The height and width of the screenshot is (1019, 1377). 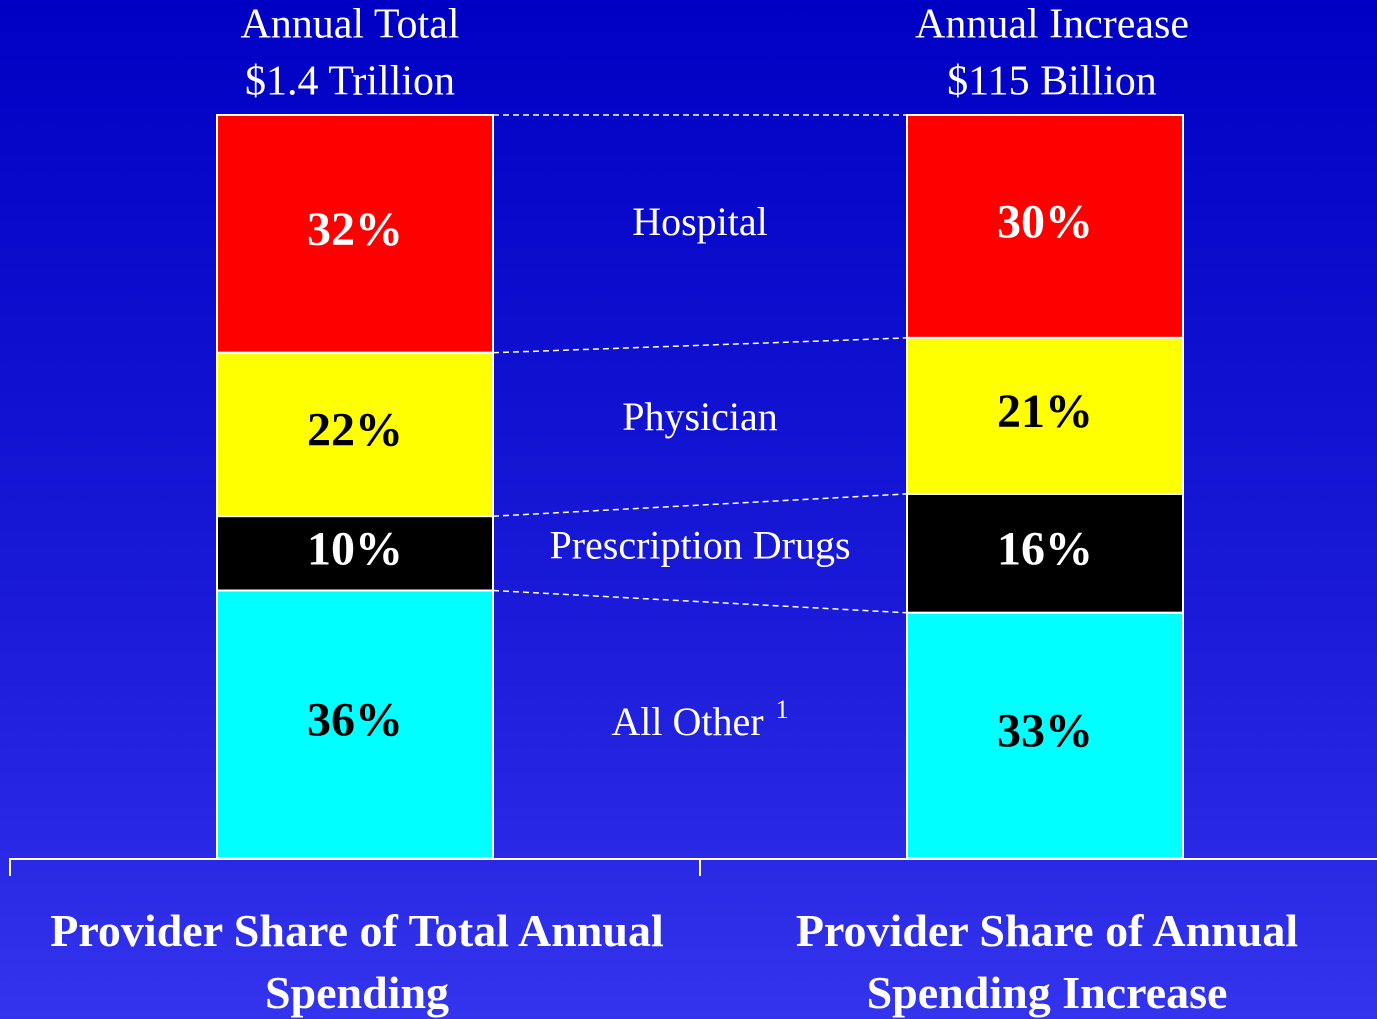 What do you see at coordinates (355, 548) in the screenshot?
I see `value-label: 10%` at bounding box center [355, 548].